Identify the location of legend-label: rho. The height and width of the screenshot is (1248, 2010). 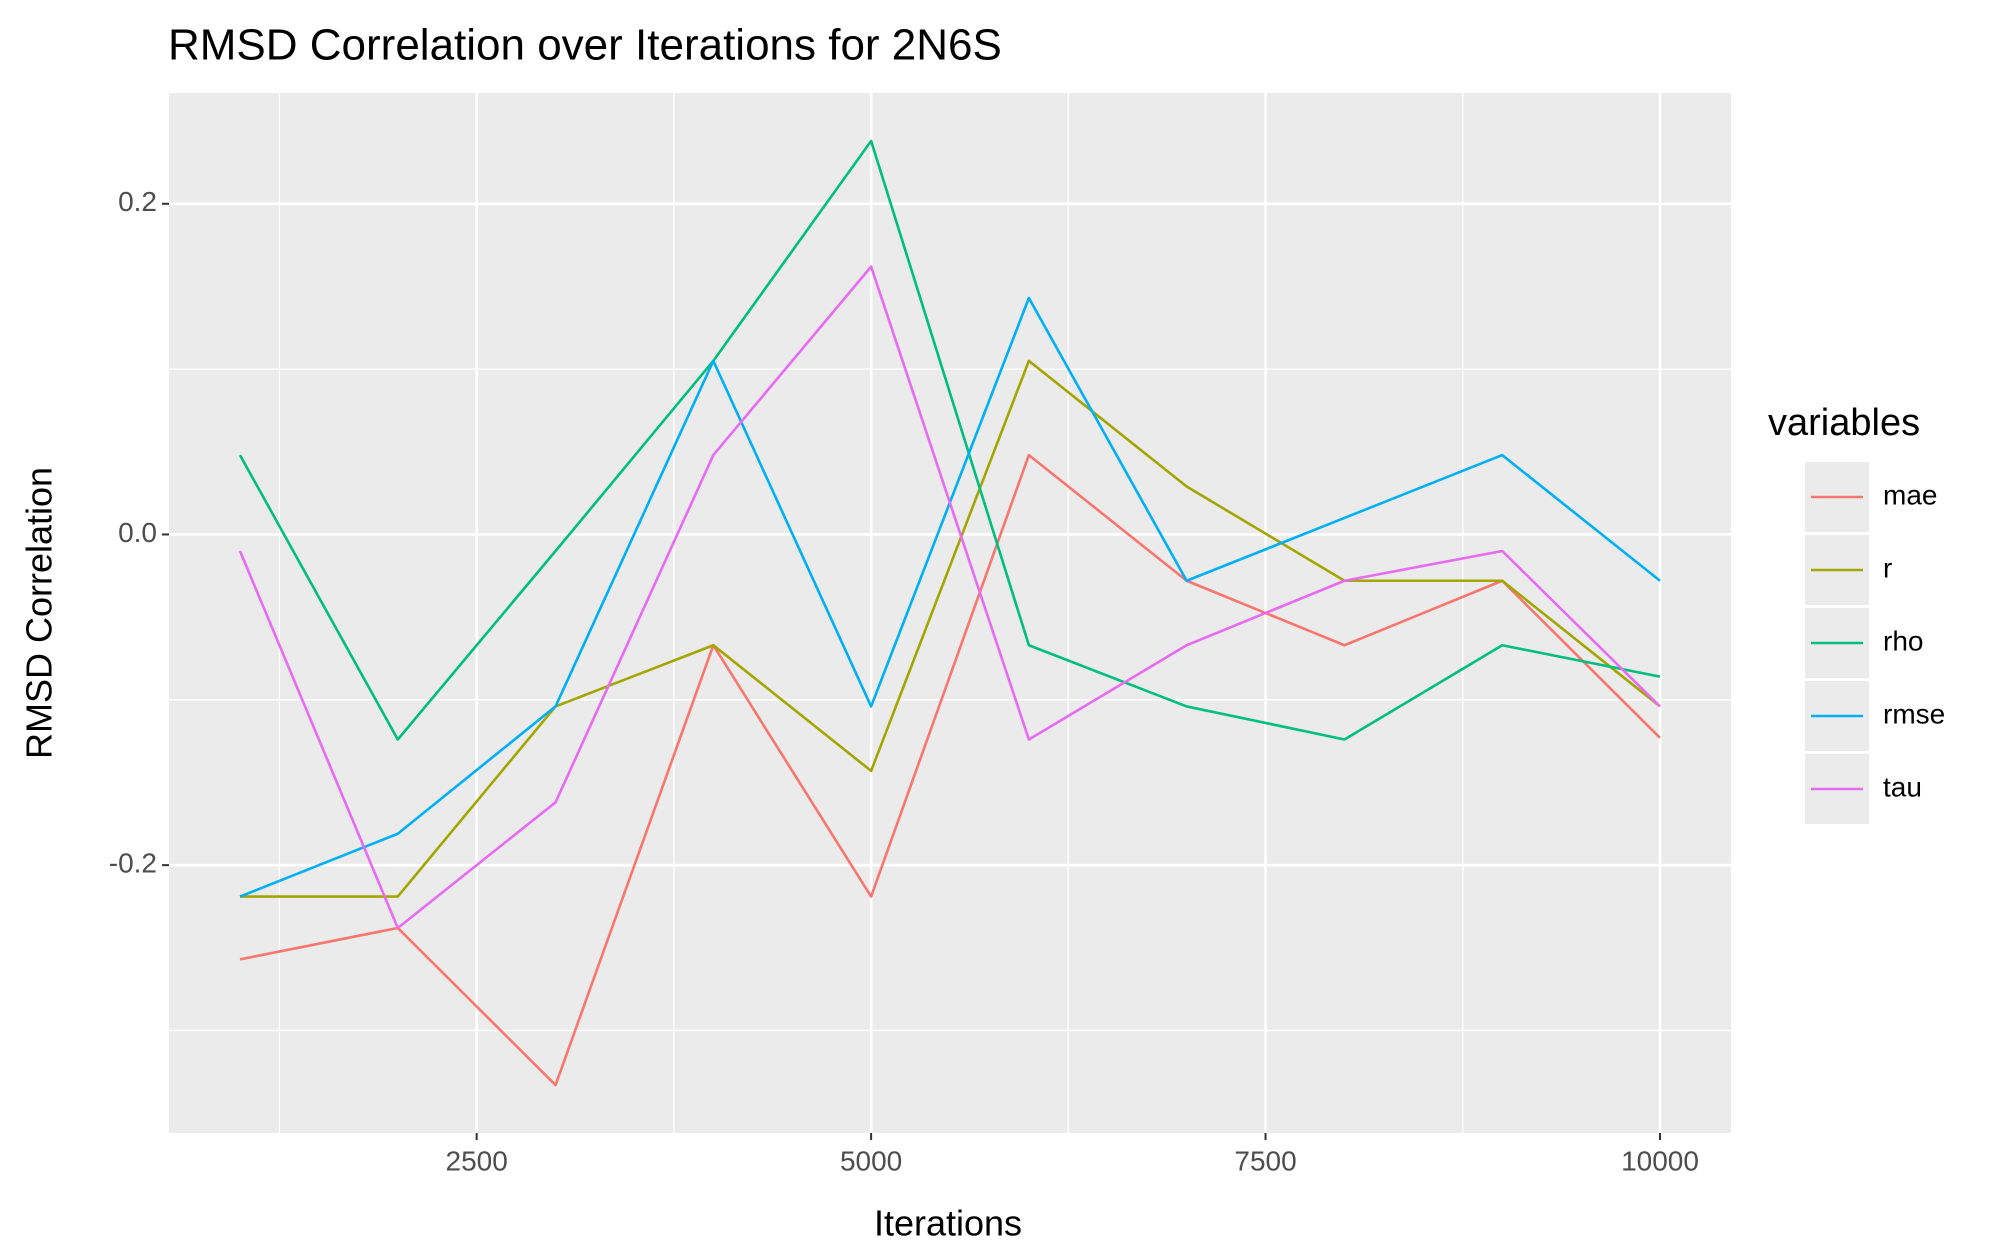
(1903, 640).